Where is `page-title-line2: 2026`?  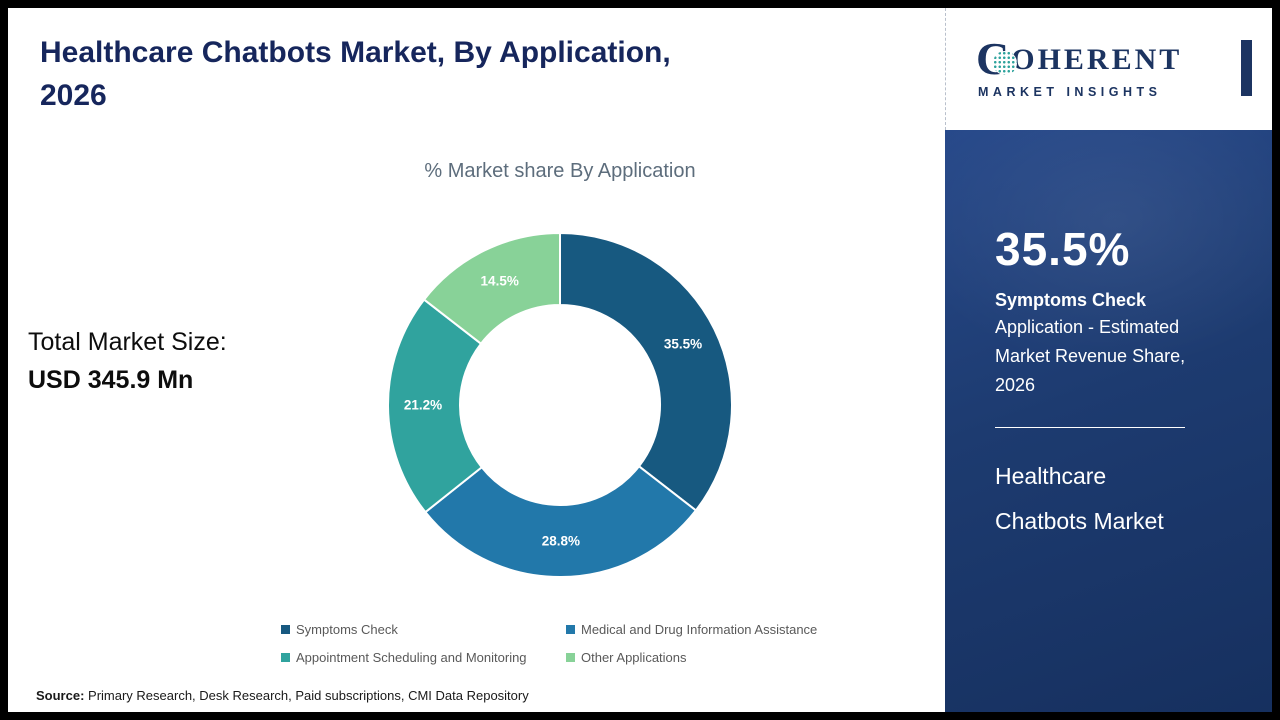 page-title-line2: 2026 is located at coordinates (73, 95).